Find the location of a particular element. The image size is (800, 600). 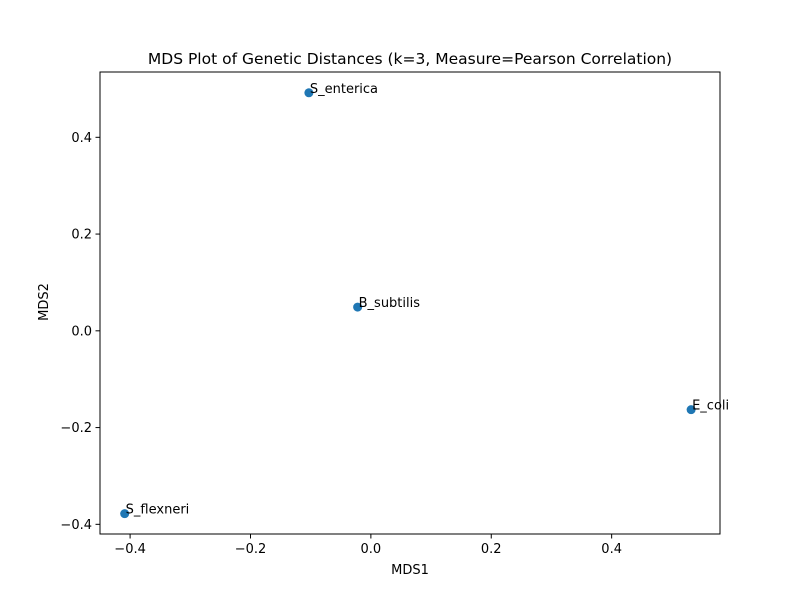

y-tick-label: −0.4 is located at coordinates (76, 525).